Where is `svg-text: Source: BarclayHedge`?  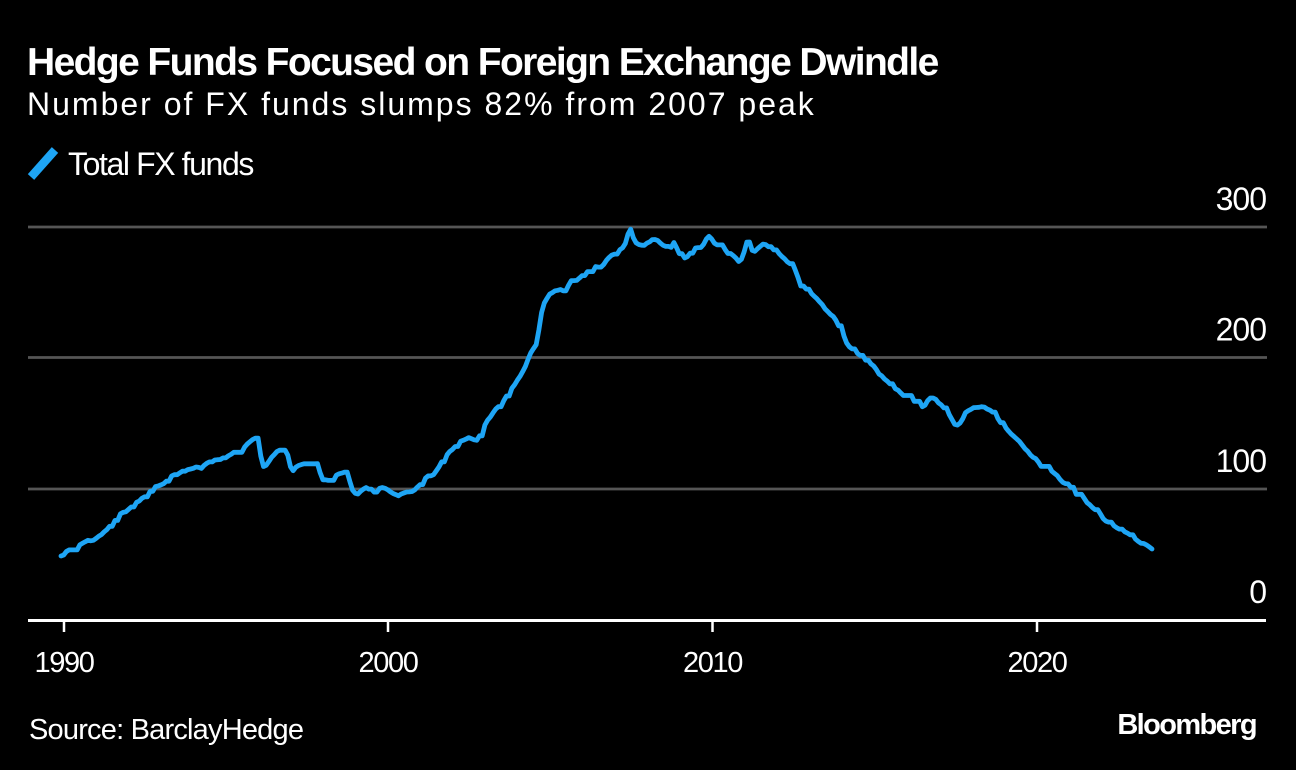
svg-text: Source: BarclayHedge is located at coordinates (166, 730).